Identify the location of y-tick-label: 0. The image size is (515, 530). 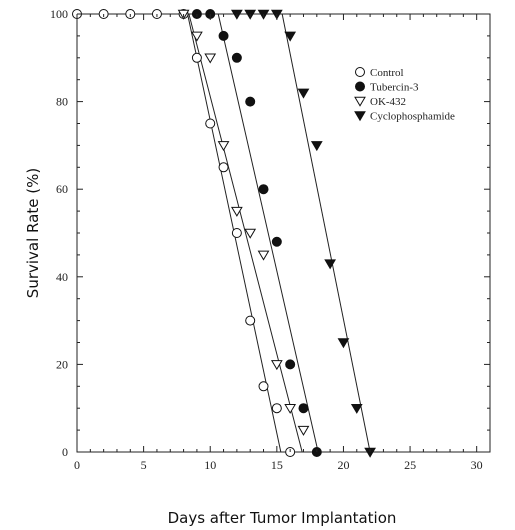
(65, 452).